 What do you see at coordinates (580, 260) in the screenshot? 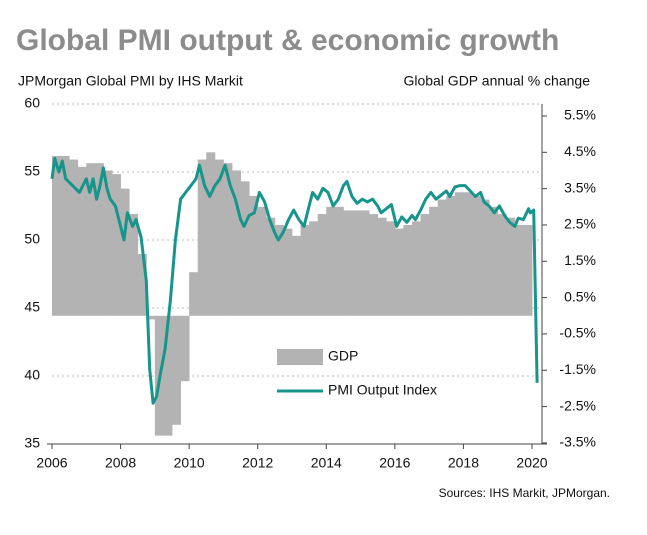
I see `y2-tick-label: 1.5%` at bounding box center [580, 260].